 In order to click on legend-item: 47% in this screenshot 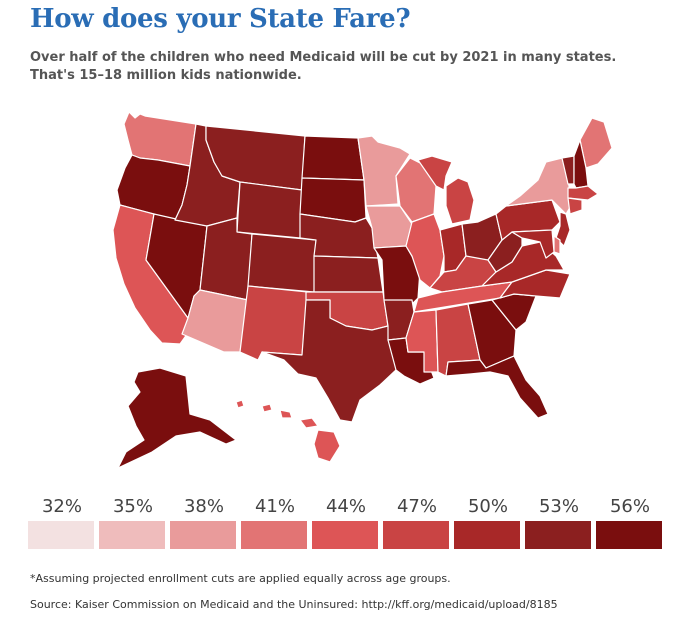, I will do `click(417, 521)`.